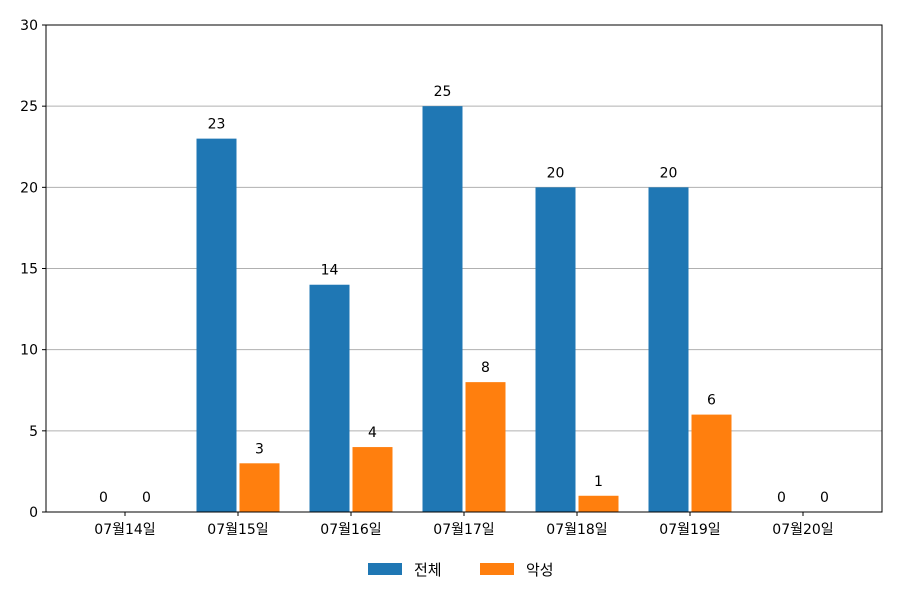 The width and height of the screenshot is (900, 600). Describe the element at coordinates (497, 569) in the screenshot. I see `legend-swatch-악성` at that location.